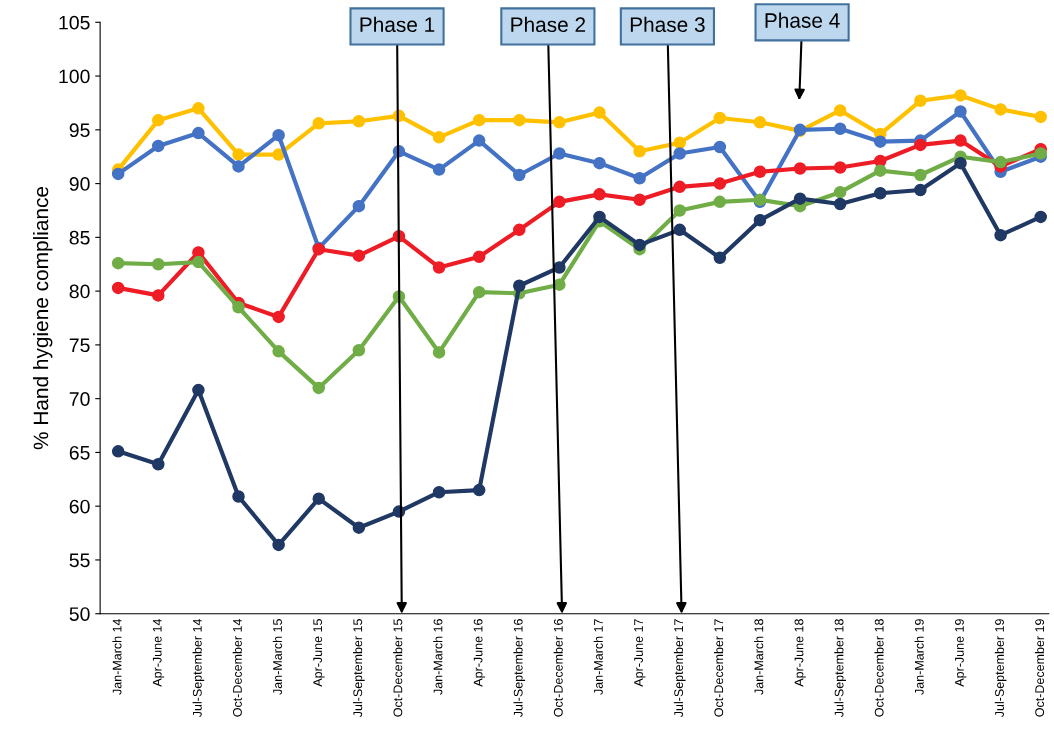 The height and width of the screenshot is (743, 1054). I want to click on x-tick-label: Jul-September 19, so click(1000, 668).